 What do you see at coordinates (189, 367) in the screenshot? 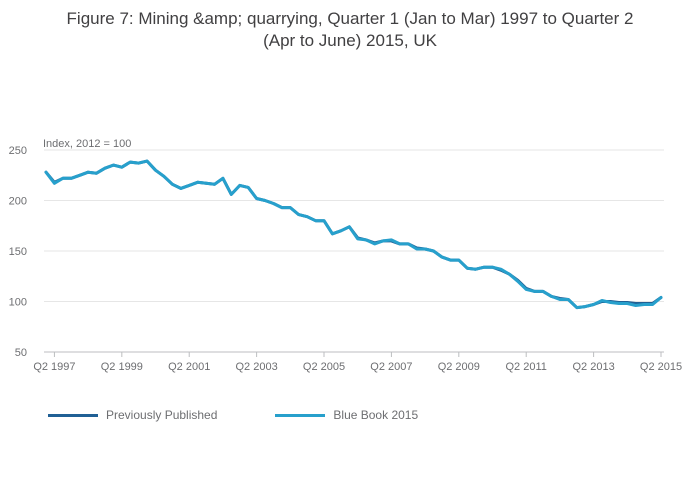
I see `x-tick-label: Q2 2001` at bounding box center [189, 367].